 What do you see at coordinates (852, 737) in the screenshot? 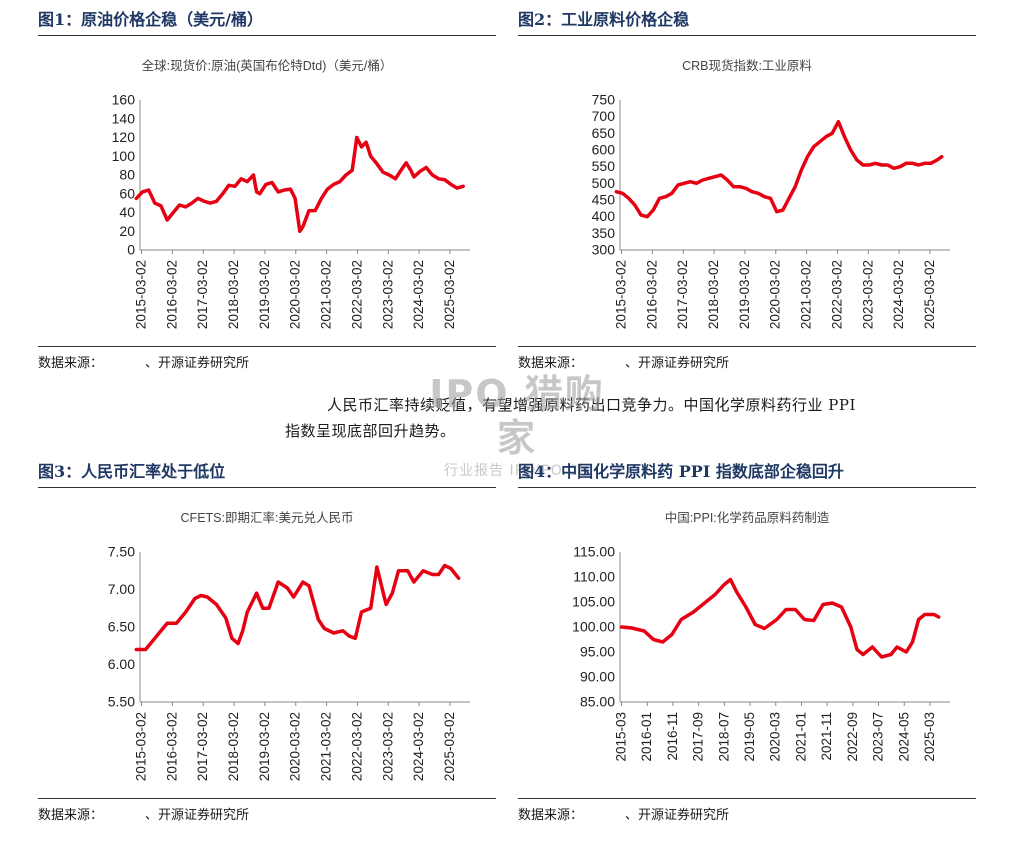
I see `x-tick-label: 2022-09` at bounding box center [852, 737].